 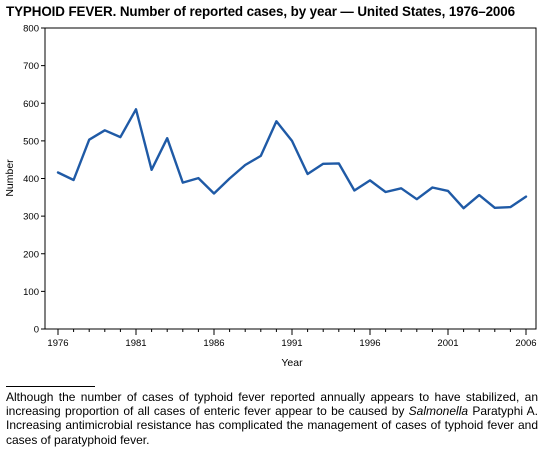 I want to click on y-tick-label: 100, so click(x=31, y=292).